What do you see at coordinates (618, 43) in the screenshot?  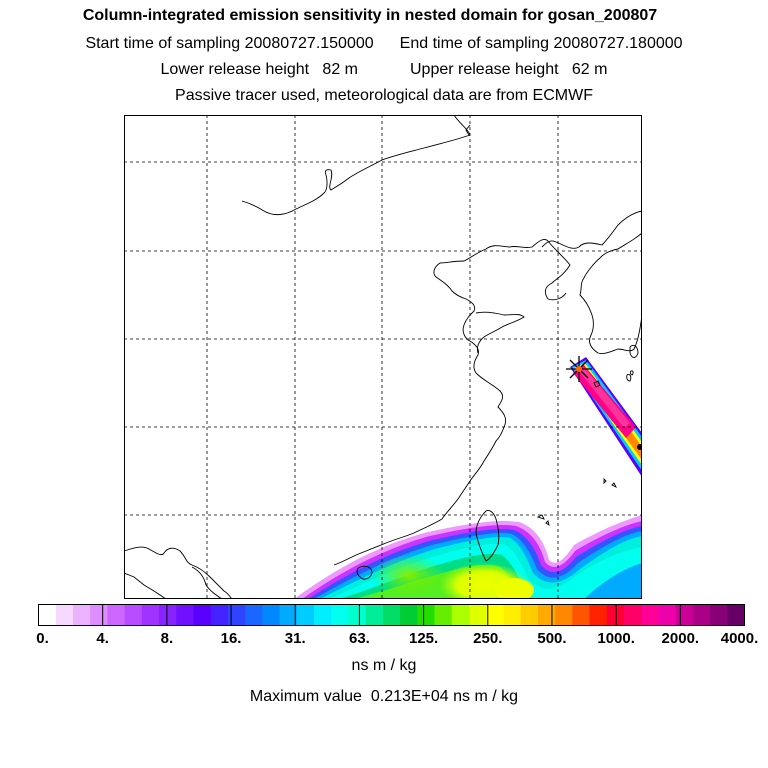 I see `end-time-value: 20080727.180000` at bounding box center [618, 43].